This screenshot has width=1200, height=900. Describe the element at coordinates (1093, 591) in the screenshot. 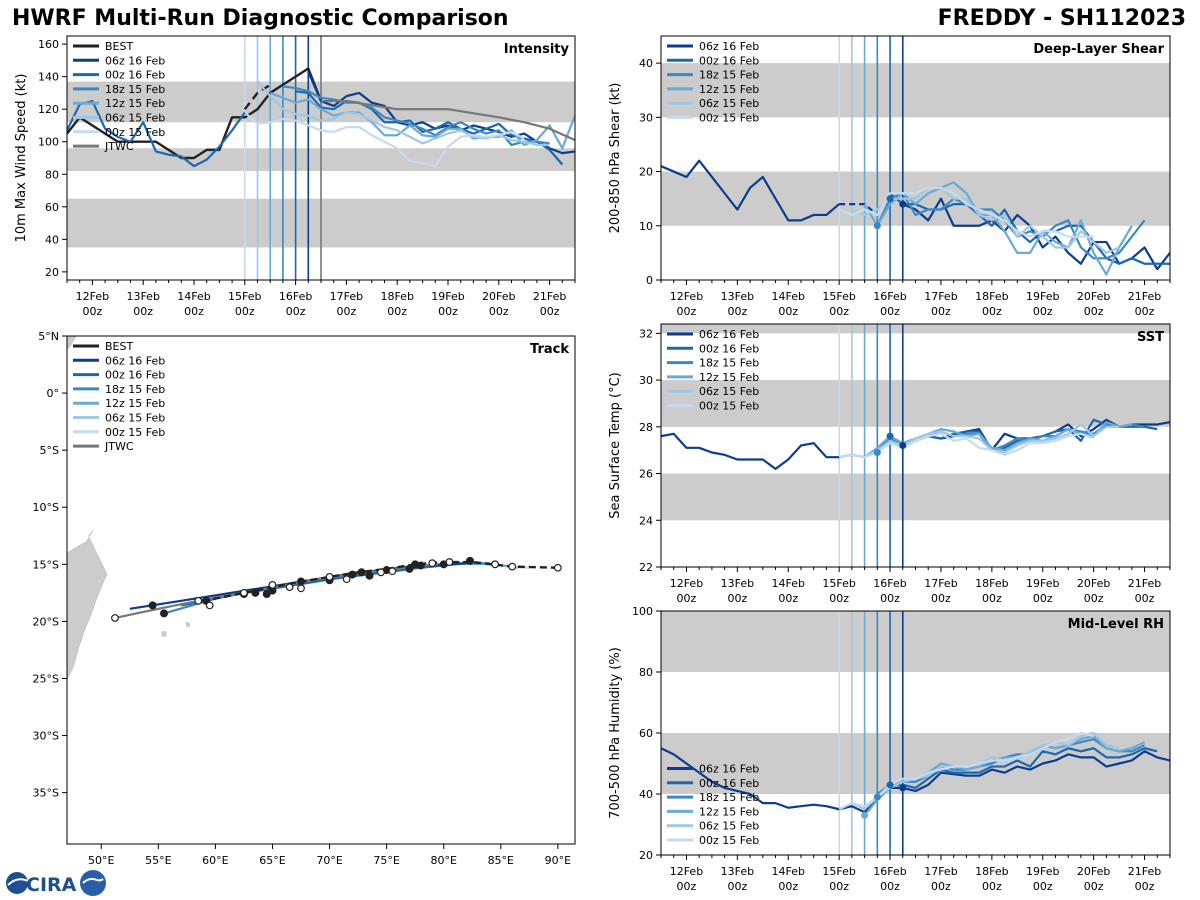

I see `xtick-label-sst-8: 20Feb 00z` at that location.